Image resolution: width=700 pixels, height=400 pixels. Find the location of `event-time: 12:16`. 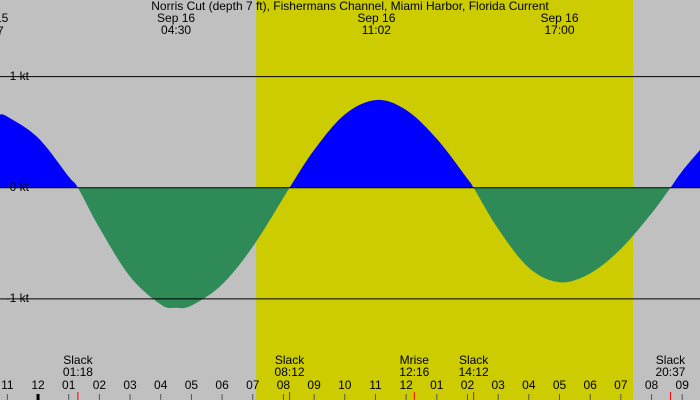

event-time: 12:16 is located at coordinates (414, 372).